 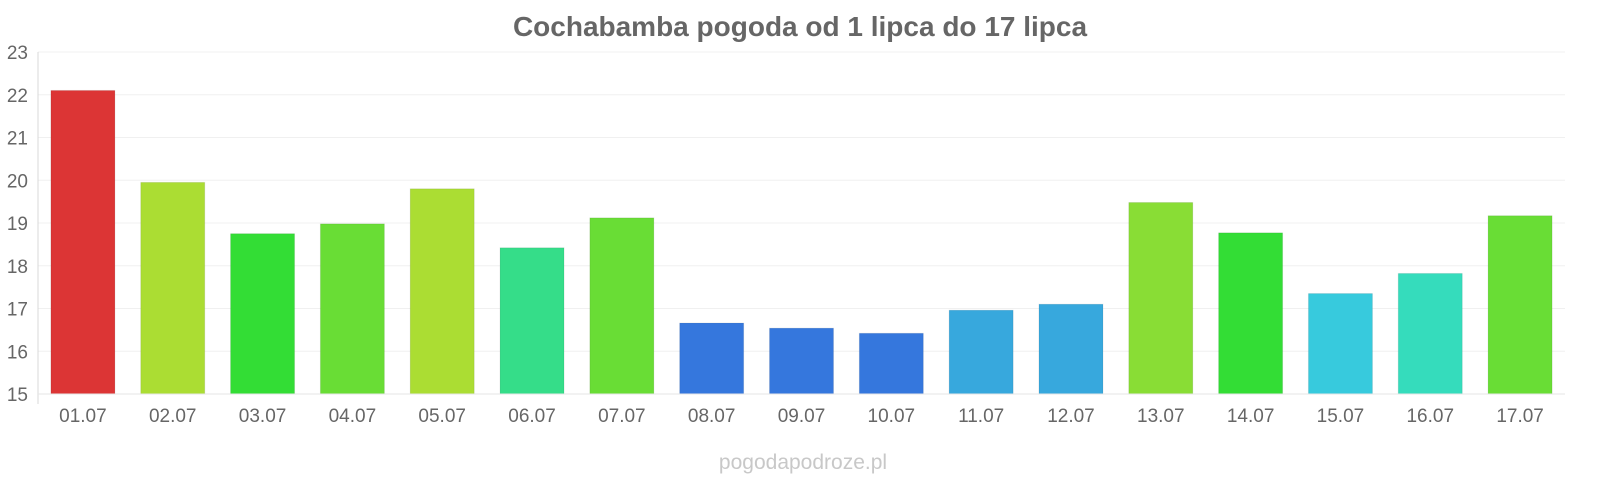 I want to click on y-tick-label: 16, so click(x=17, y=352).